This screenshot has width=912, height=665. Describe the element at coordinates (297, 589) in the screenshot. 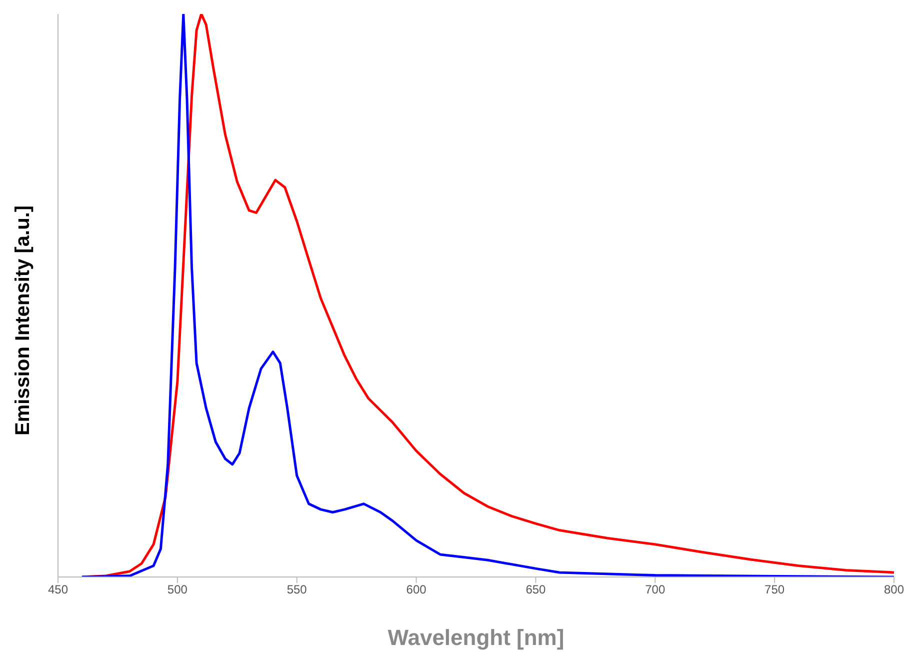

I see `x-tick-label: 550` at that location.